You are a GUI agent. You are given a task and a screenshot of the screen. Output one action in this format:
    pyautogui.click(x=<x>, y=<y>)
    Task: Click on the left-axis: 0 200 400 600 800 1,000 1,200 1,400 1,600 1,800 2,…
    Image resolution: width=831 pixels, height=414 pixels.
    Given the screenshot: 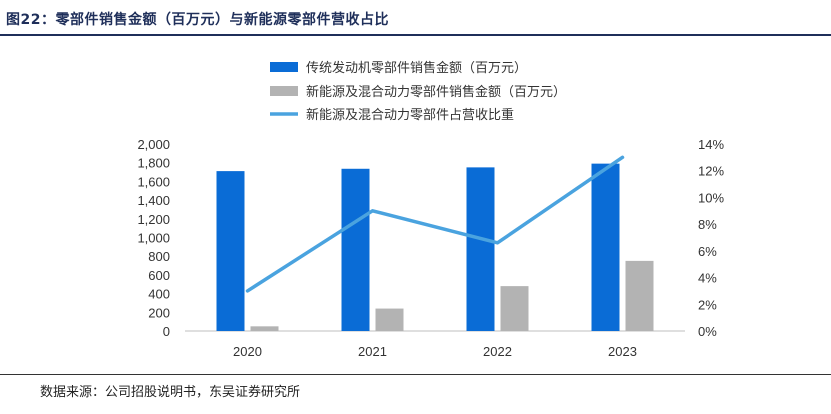 What is the action you would take?
    pyautogui.click(x=153, y=238)
    